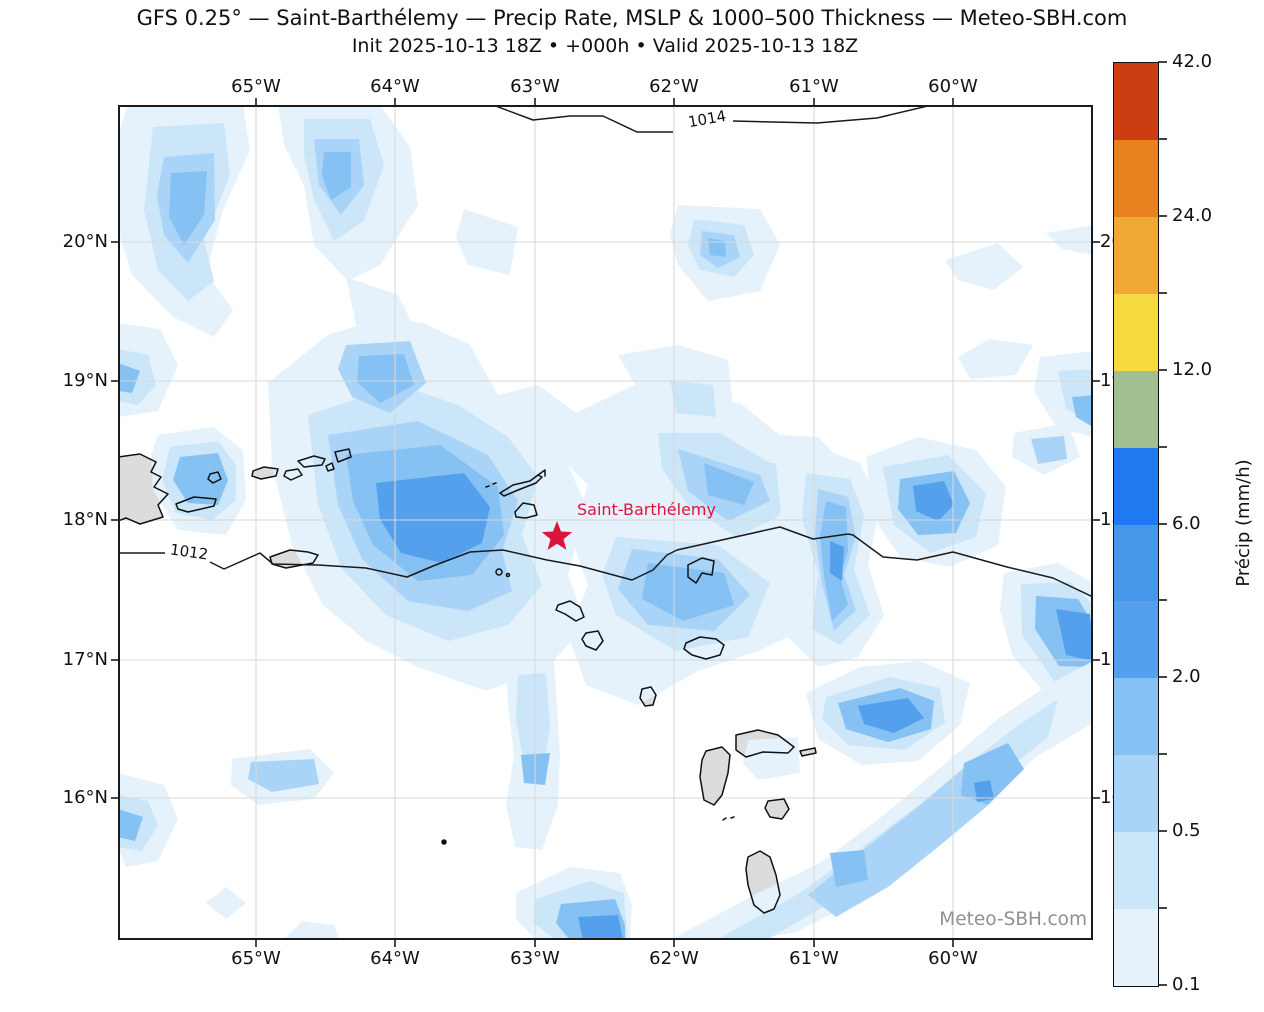 Image resolution: width=1264 pixels, height=1012 pixels. I want to click on colorbar-tick: 6.0, so click(1186, 523).